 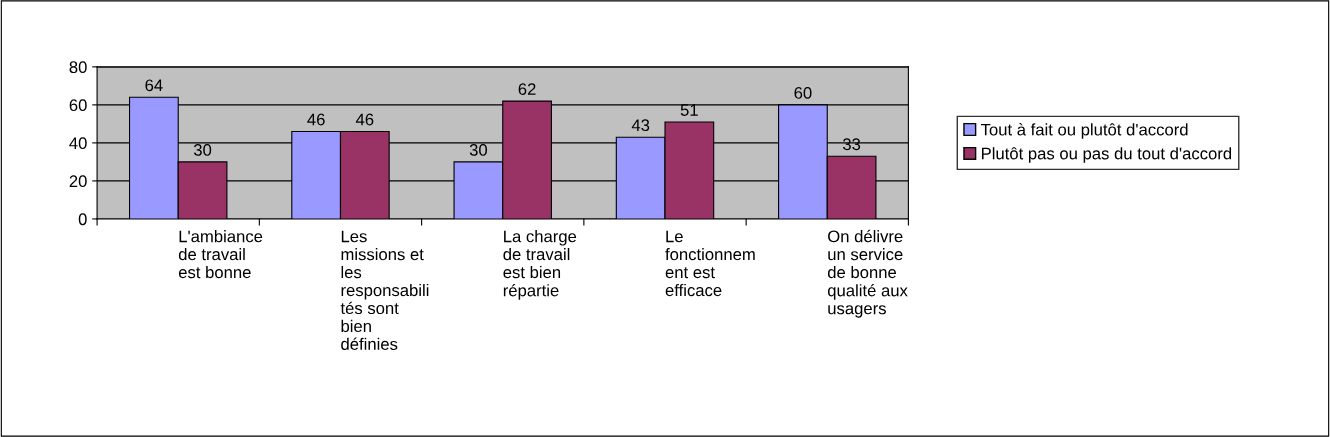 What do you see at coordinates (710, 263) in the screenshot?
I see `x-tick-label: Le fonctionnem ent est efficace` at bounding box center [710, 263].